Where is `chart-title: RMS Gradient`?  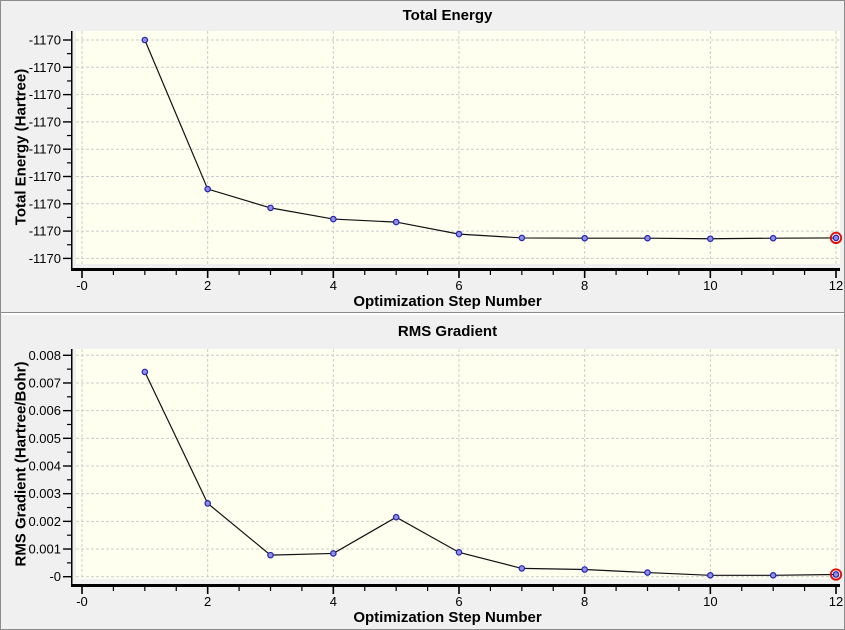 chart-title: RMS Gradient is located at coordinates (447, 331).